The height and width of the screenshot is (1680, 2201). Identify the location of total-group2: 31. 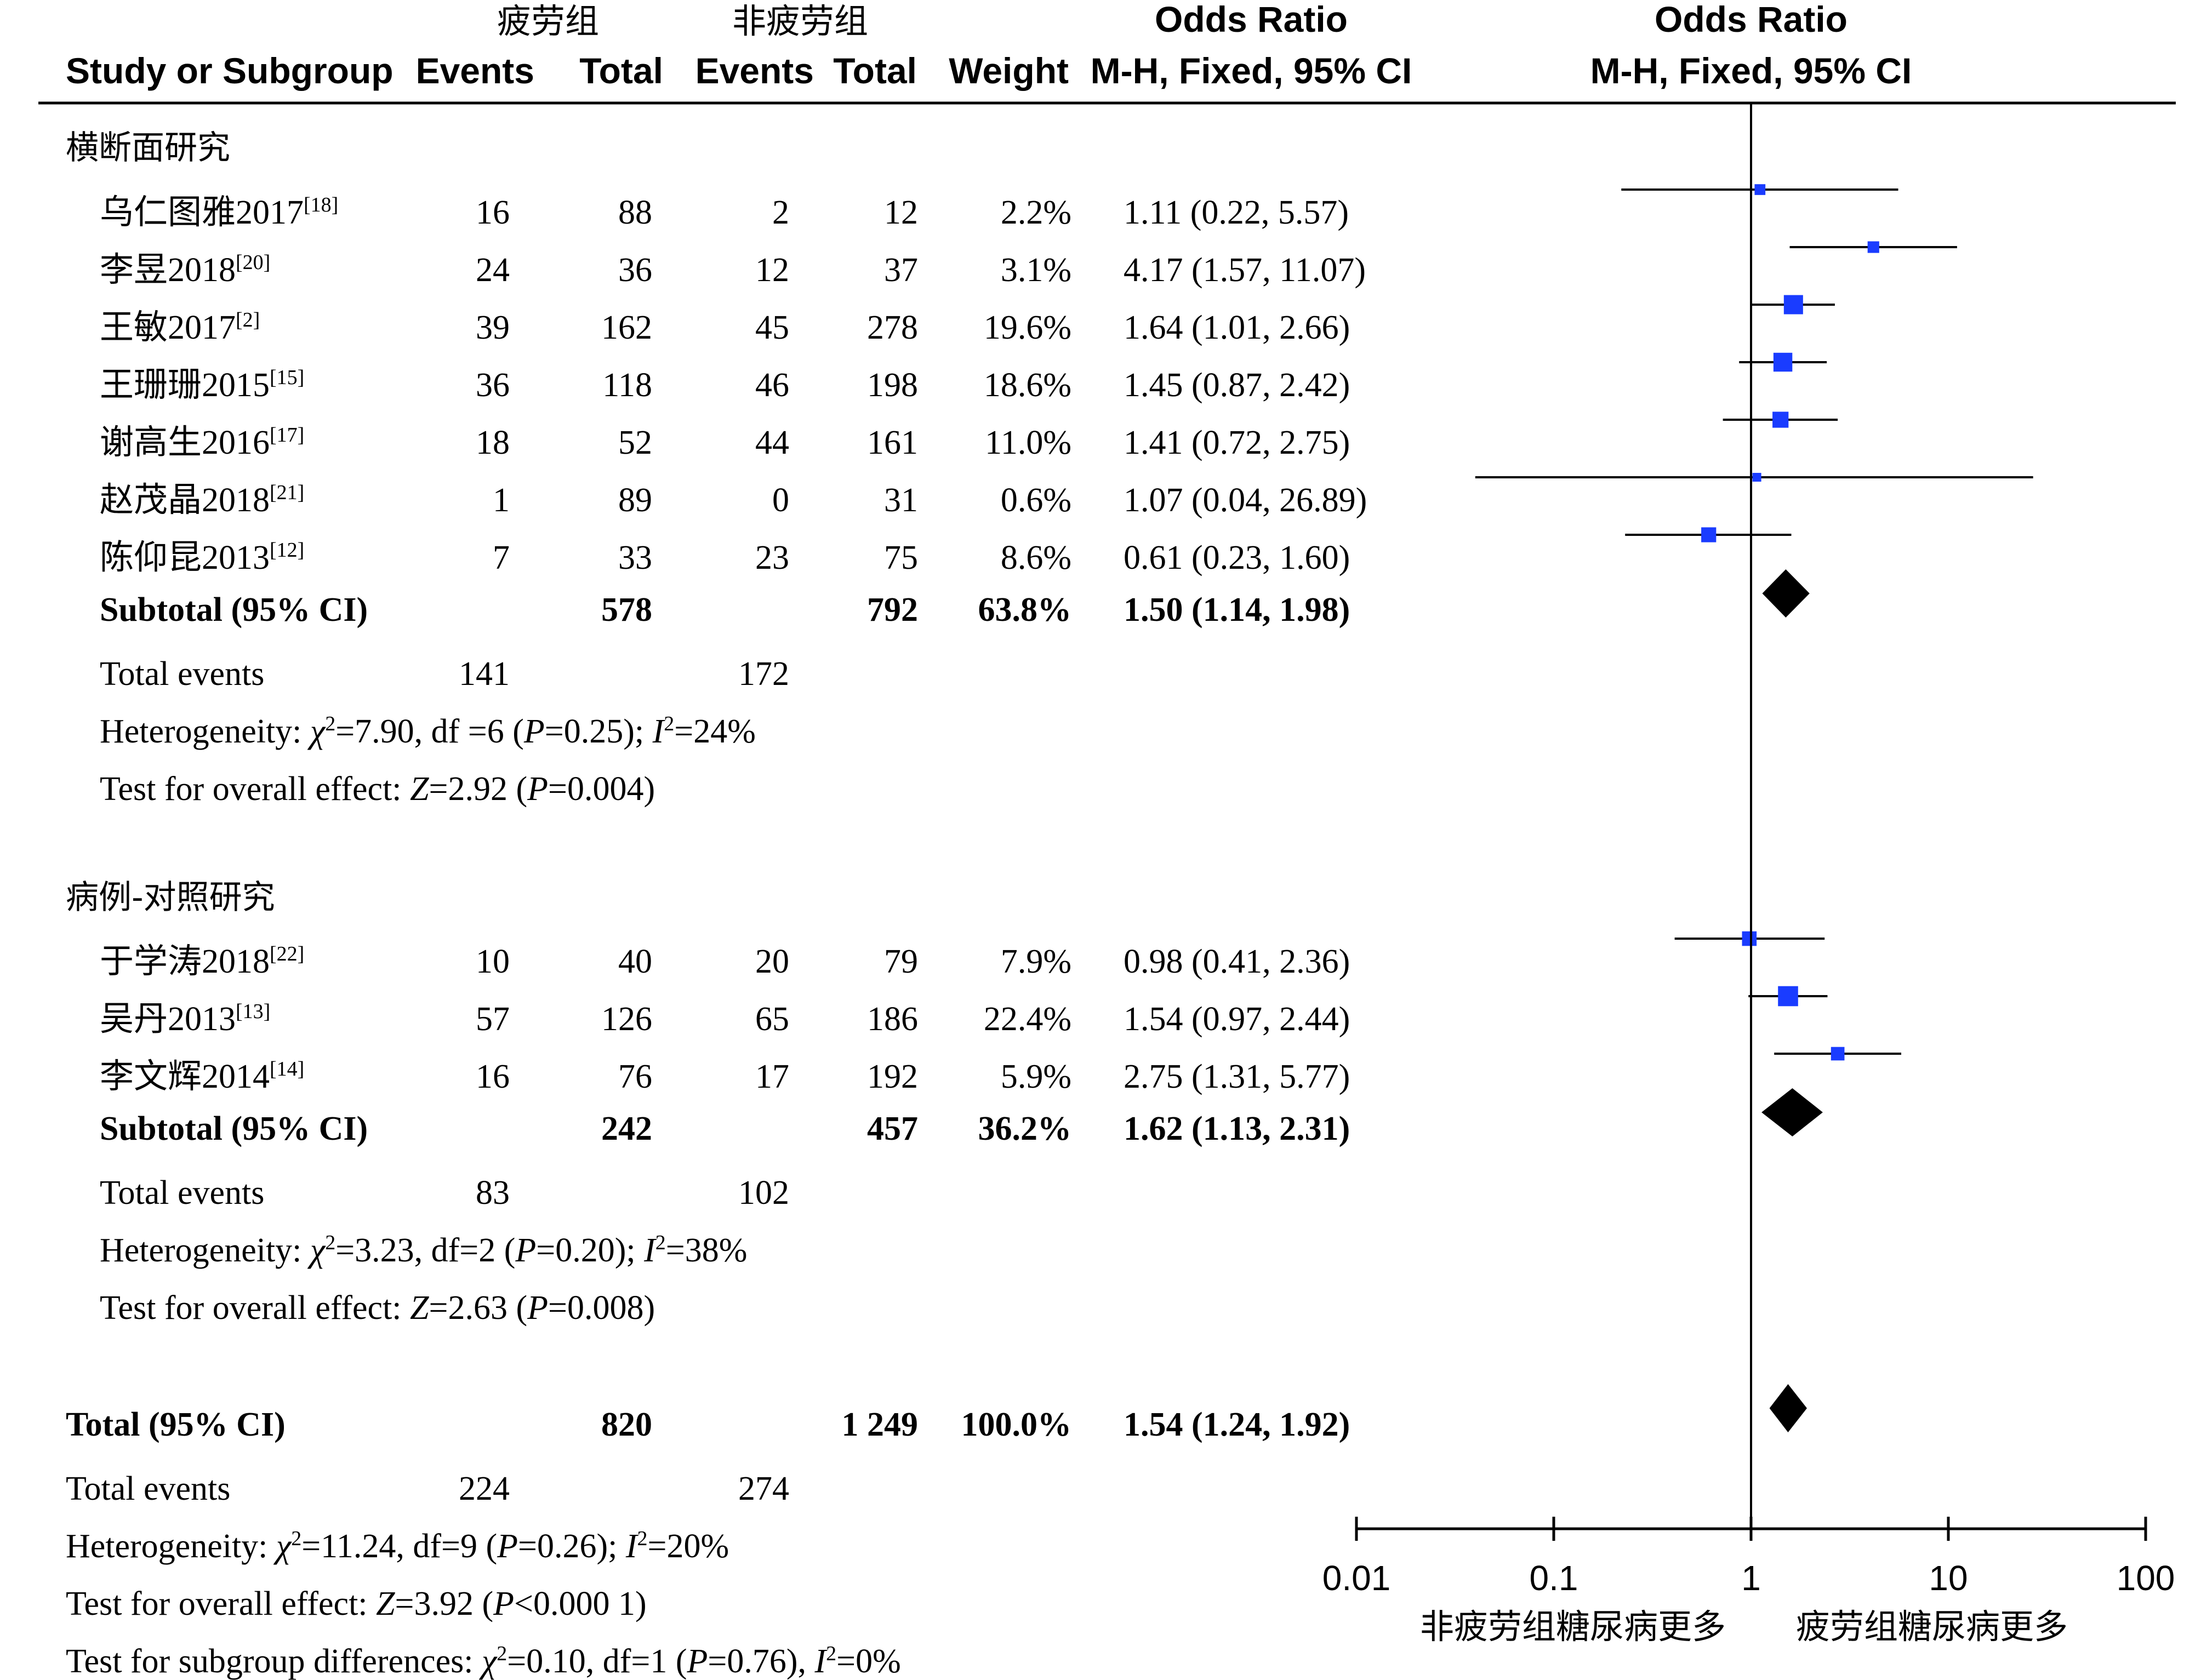
(901, 500).